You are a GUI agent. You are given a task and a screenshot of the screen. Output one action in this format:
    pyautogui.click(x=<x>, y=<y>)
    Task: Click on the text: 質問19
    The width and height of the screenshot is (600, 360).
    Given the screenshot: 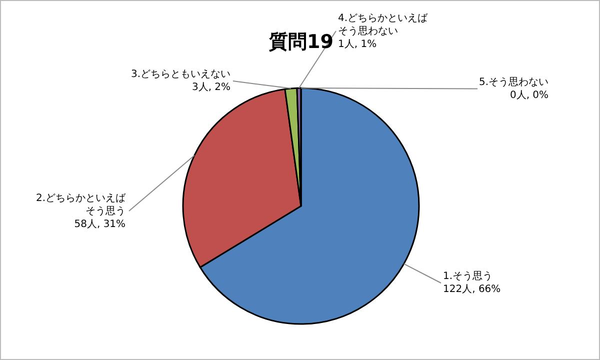 What is the action you would take?
    pyautogui.click(x=301, y=42)
    